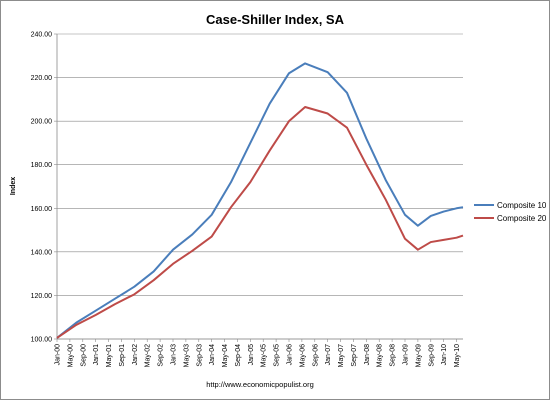  Describe the element at coordinates (42, 165) in the screenshot. I see `y-tick-label: 180.00` at that location.